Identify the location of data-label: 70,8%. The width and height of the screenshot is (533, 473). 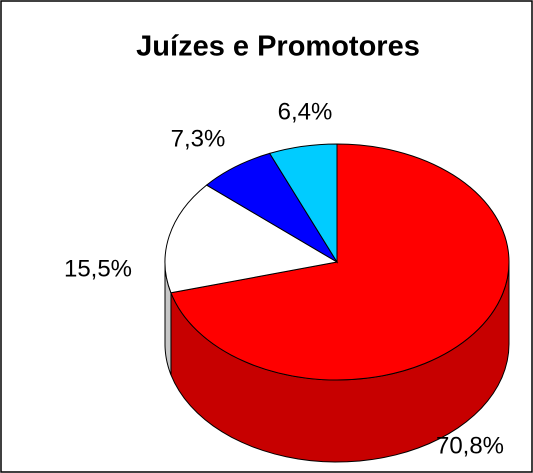
(470, 445).